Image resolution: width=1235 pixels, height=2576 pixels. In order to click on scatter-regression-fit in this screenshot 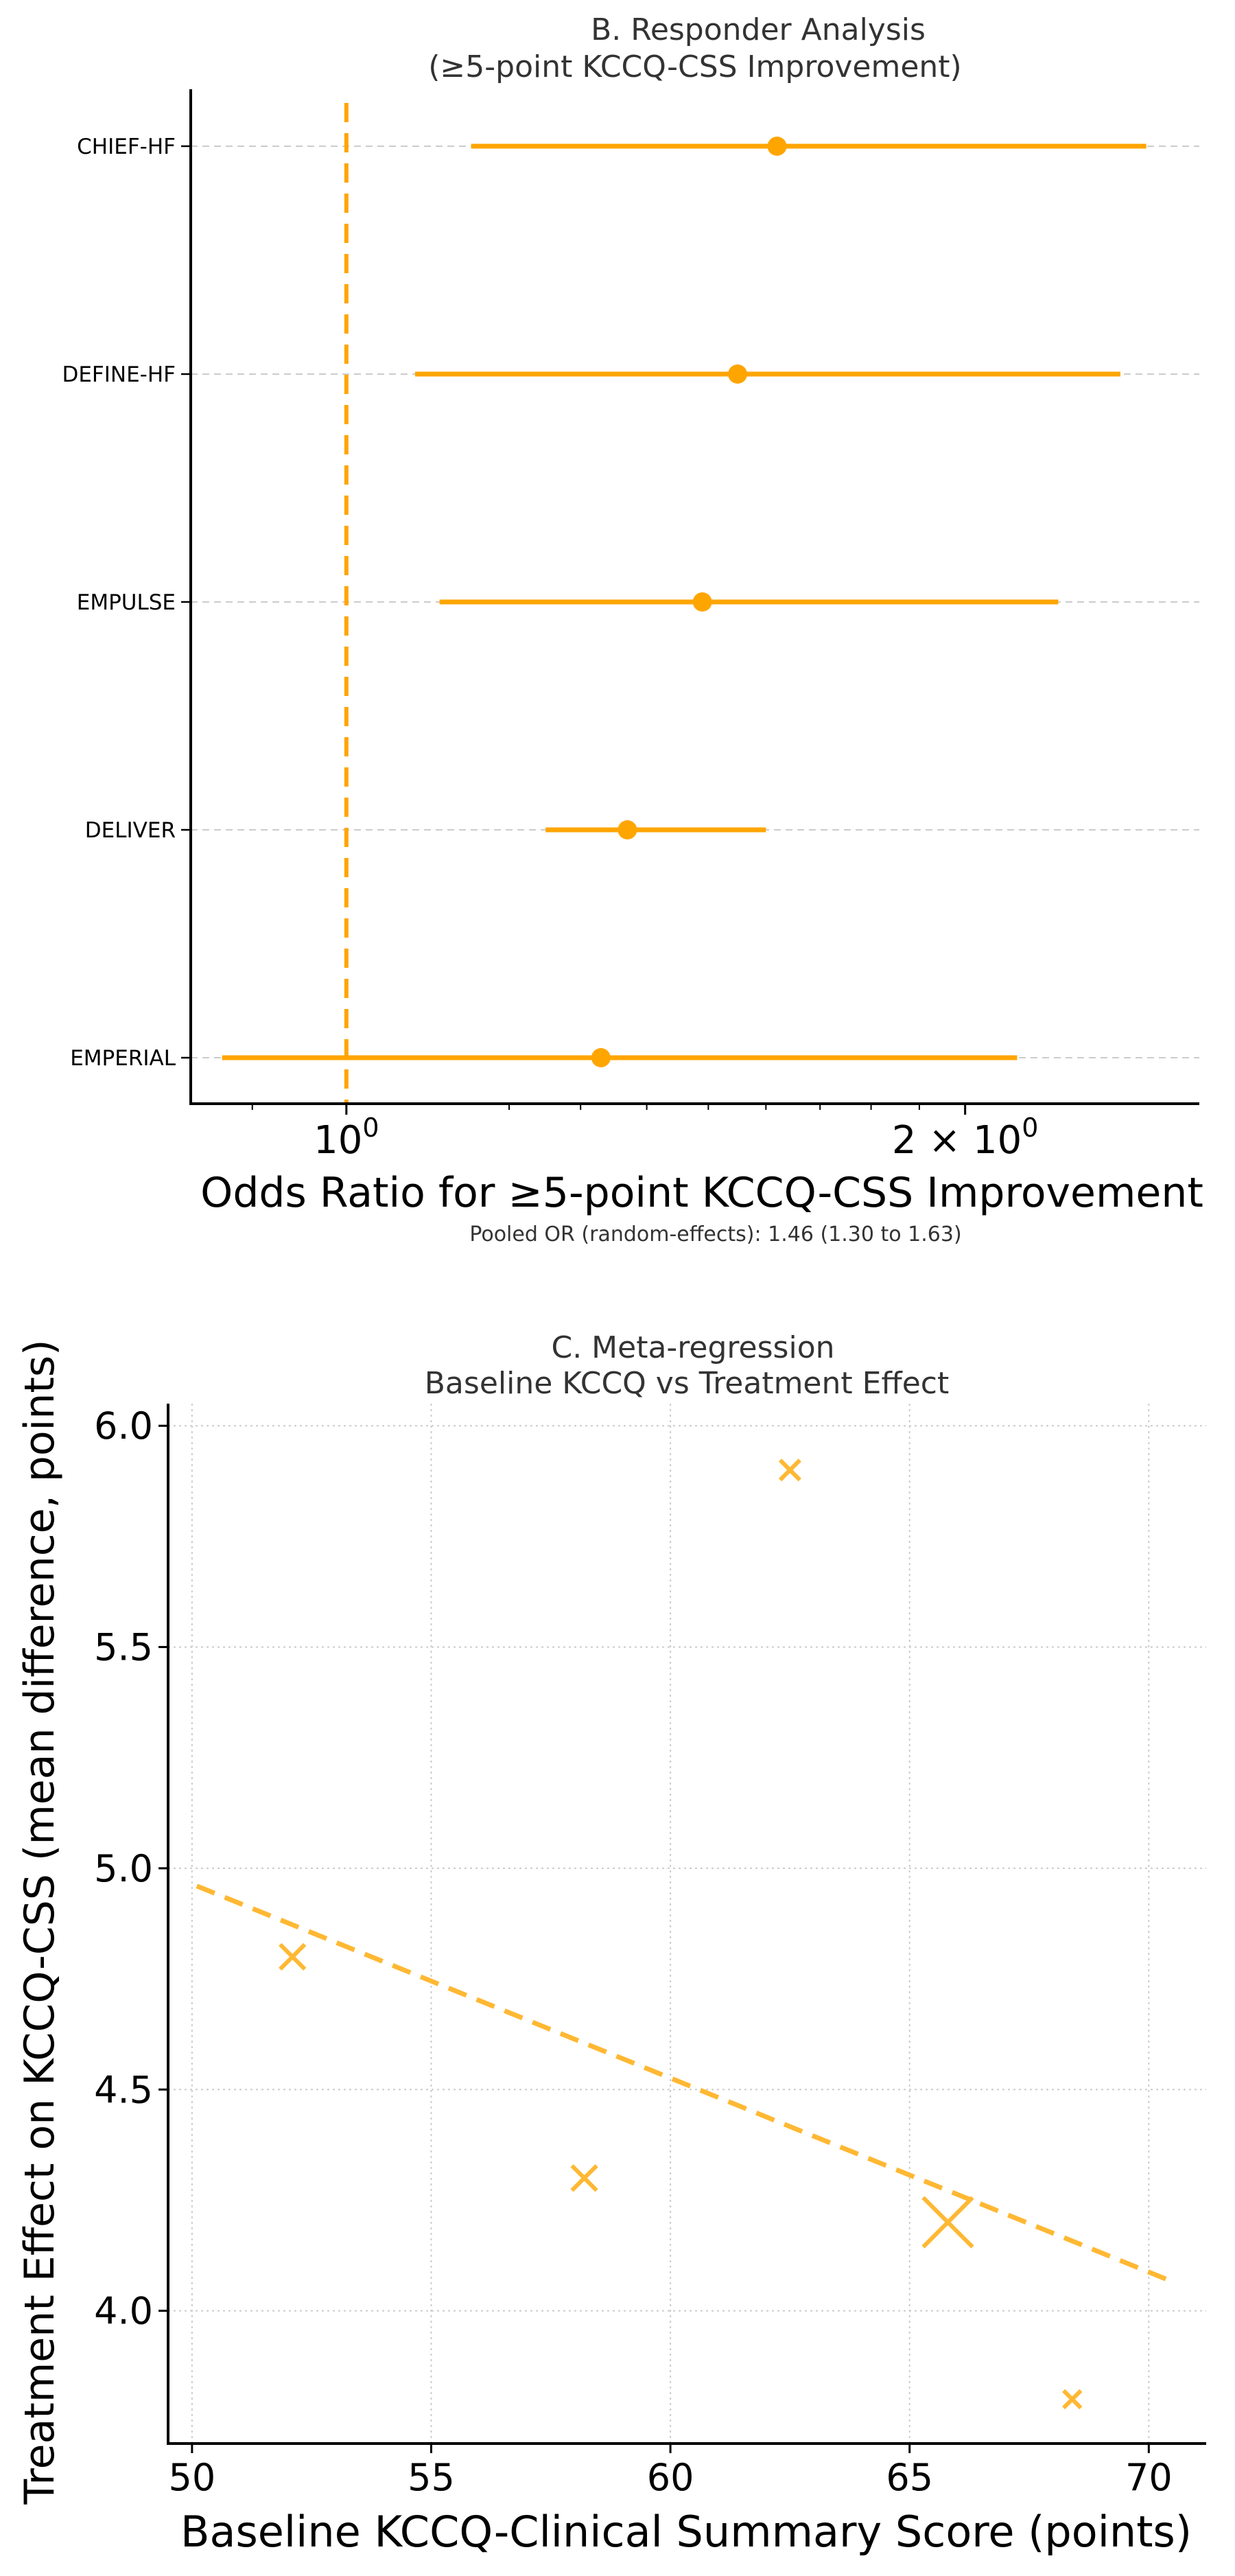, I will do `click(682, 2082)`.